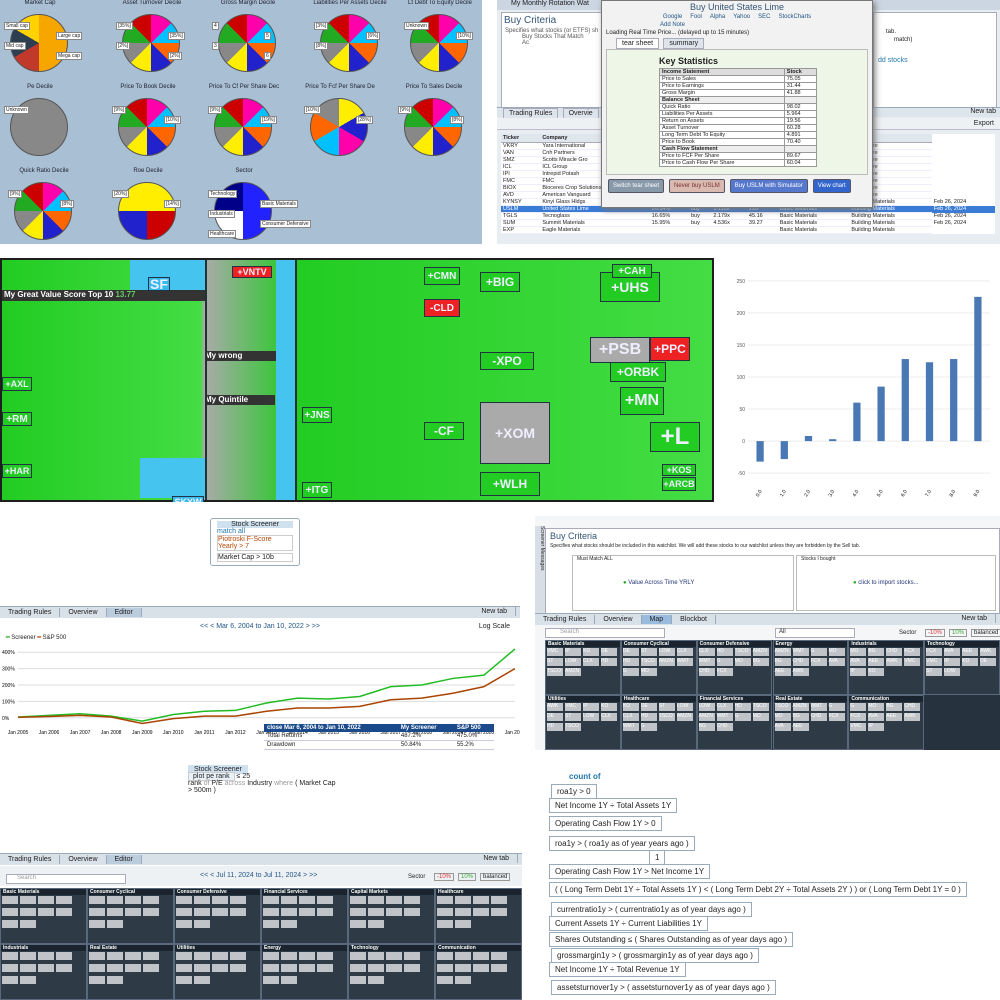 Image resolution: width=1000 pixels, height=1000 pixels. What do you see at coordinates (235, 626) in the screenshot?
I see `date-from: Mar 6, 2004` at bounding box center [235, 626].